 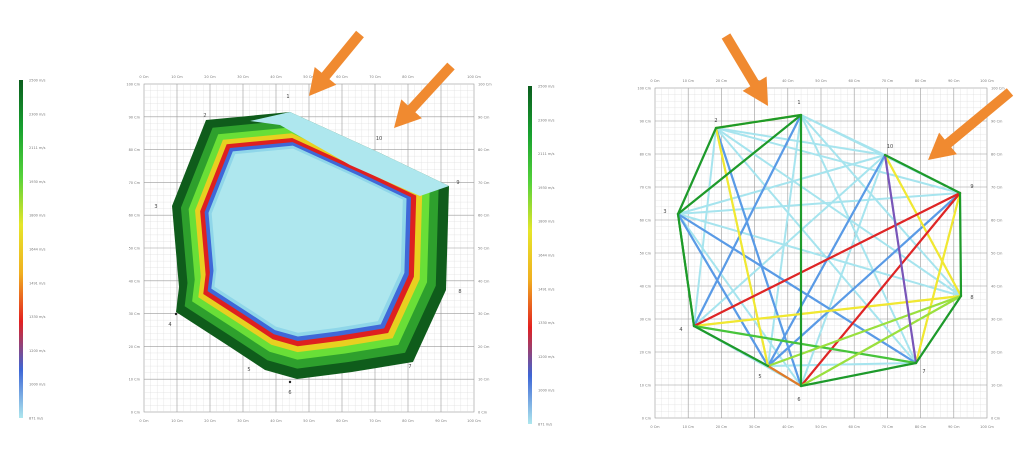 I want to click on left-y-tick-right: 10 Cm, so click(x=484, y=380).